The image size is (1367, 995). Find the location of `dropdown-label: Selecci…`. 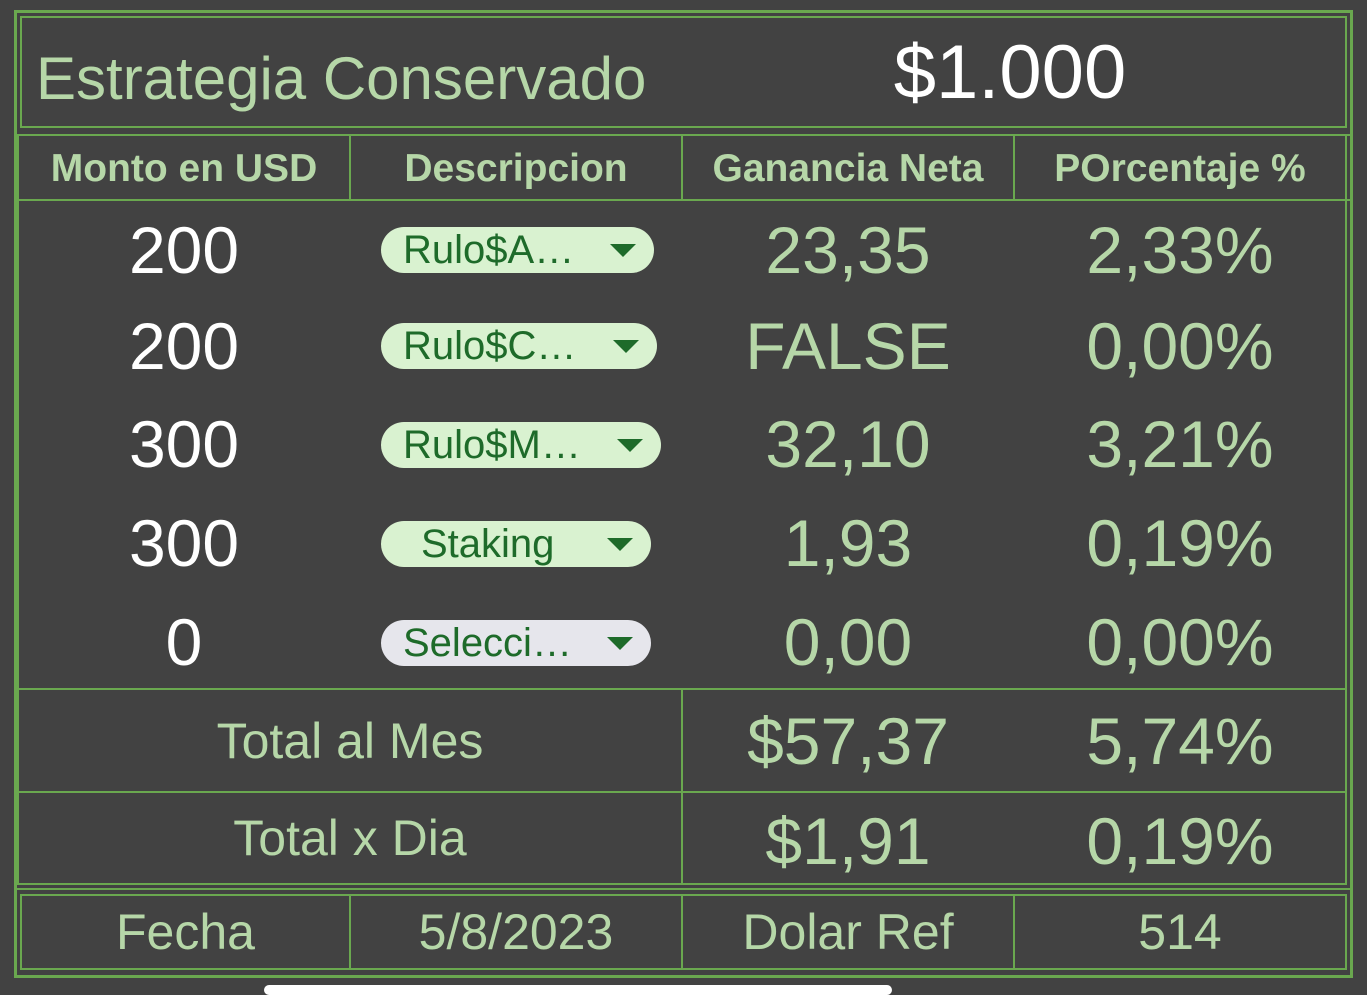

dropdown-label: Selecci… is located at coordinates (487, 642).